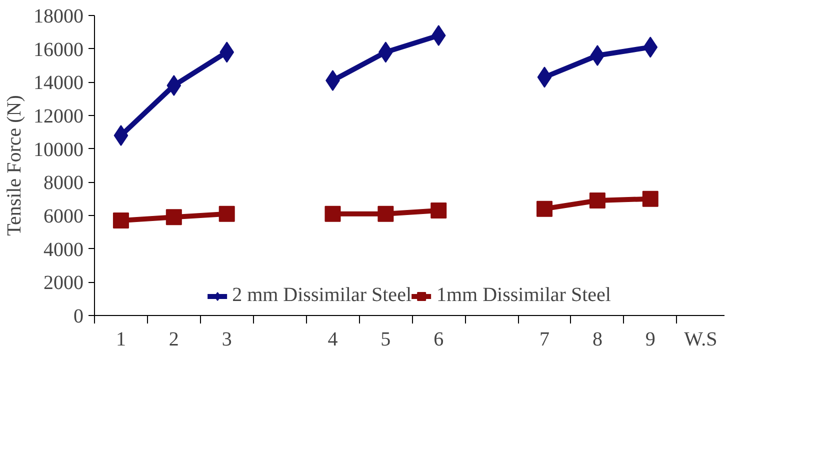 The width and height of the screenshot is (837, 461). Describe the element at coordinates (545, 339) in the screenshot. I see `x-tick-label: 7` at that location.